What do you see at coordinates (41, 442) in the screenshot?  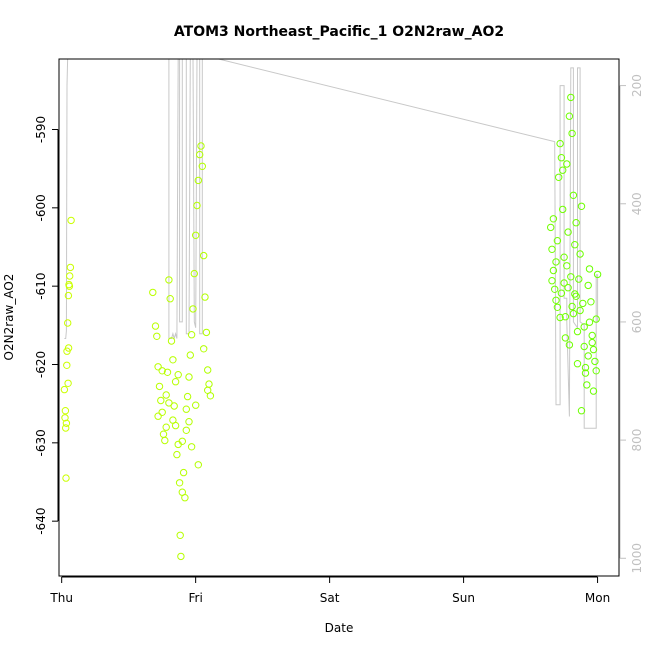 I see `y-tick-label: -630` at bounding box center [41, 442].